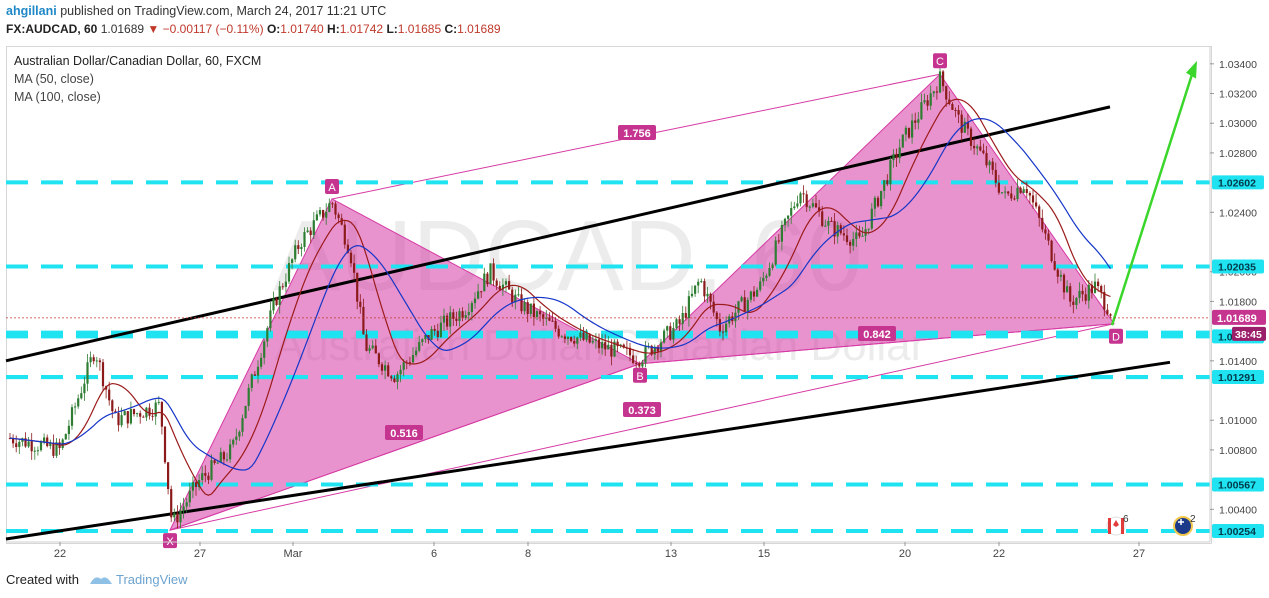 This screenshot has width=1269, height=598. What do you see at coordinates (1116, 526) in the screenshot?
I see `canada-flag-icon` at bounding box center [1116, 526].